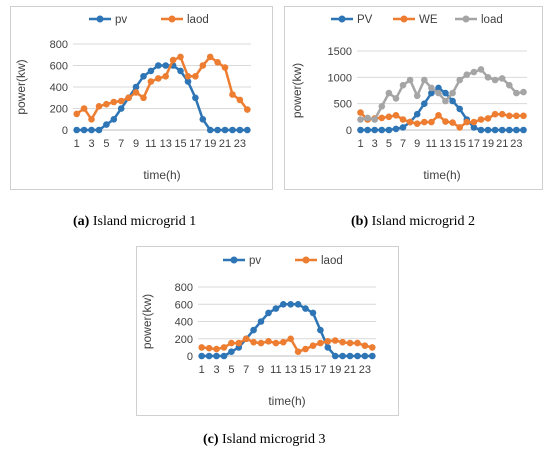 This screenshot has height=455, width=550. What do you see at coordinates (198, 20) in the screenshot?
I see `legend-label: laod` at bounding box center [198, 20].